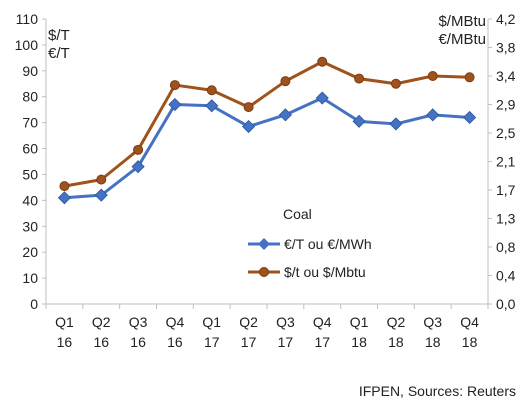  Describe the element at coordinates (437, 391) in the screenshot. I see `source-note: IFPEN, Sources: Reuters` at that location.